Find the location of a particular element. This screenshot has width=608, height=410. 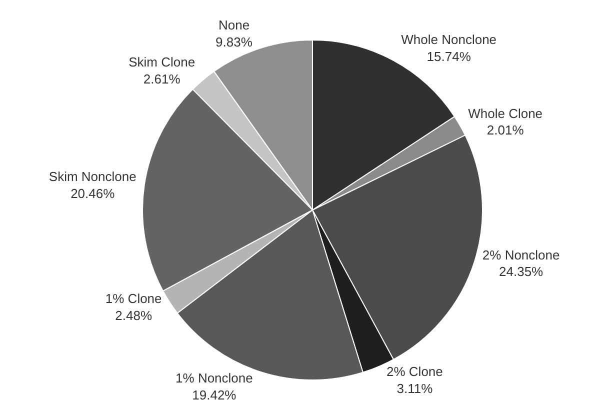

data-label: 15.74% is located at coordinates (449, 56).